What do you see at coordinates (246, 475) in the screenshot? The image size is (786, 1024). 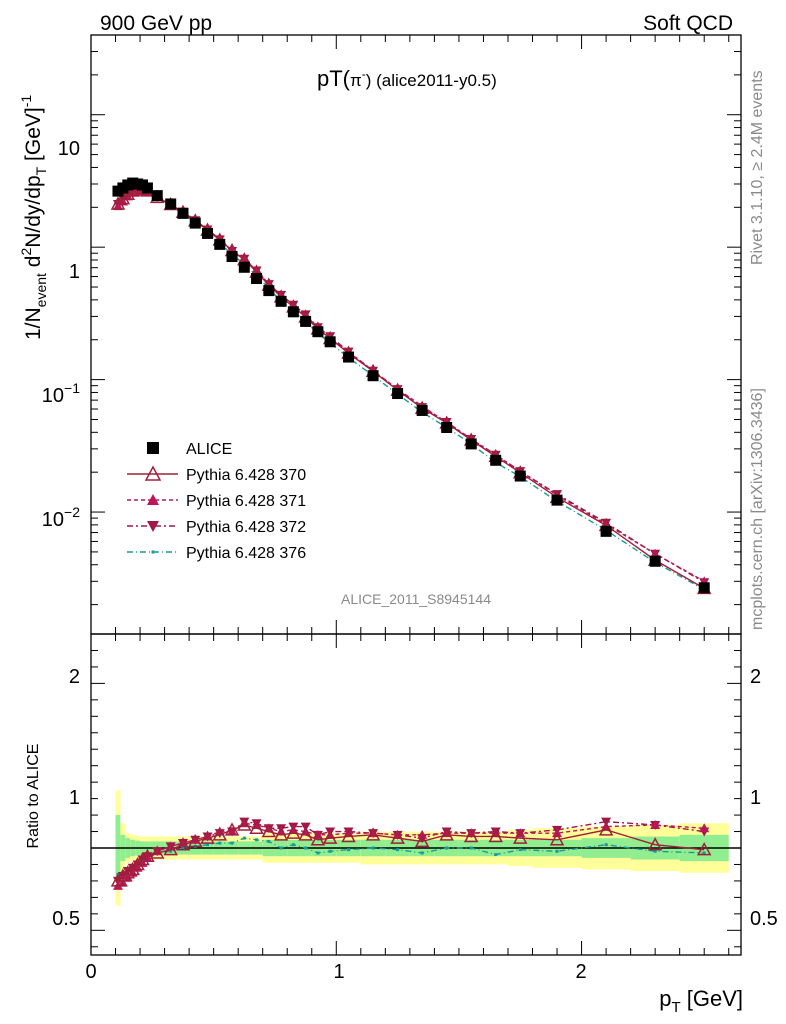 I see `legend-label-370: Pythia 6.428 370` at bounding box center [246, 475].